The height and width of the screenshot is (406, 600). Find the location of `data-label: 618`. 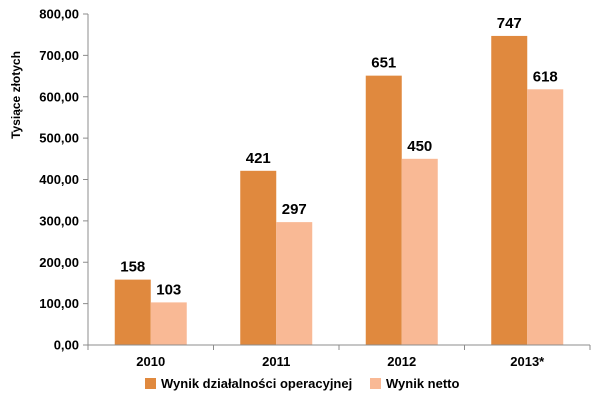

data-label: 618 is located at coordinates (545, 76).